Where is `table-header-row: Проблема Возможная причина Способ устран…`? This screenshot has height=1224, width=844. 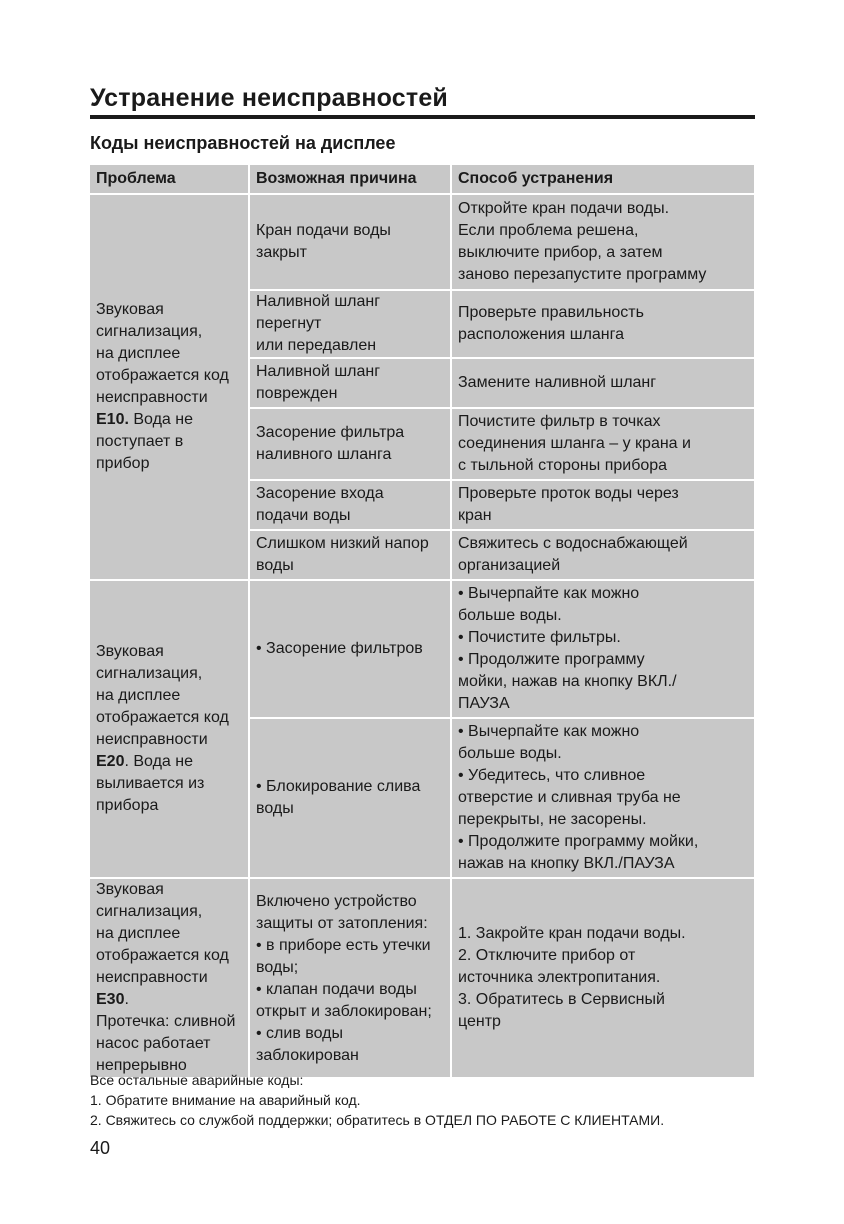 table-header-row: Проблема Возможная причина Способ устран… is located at coordinates (422, 179).